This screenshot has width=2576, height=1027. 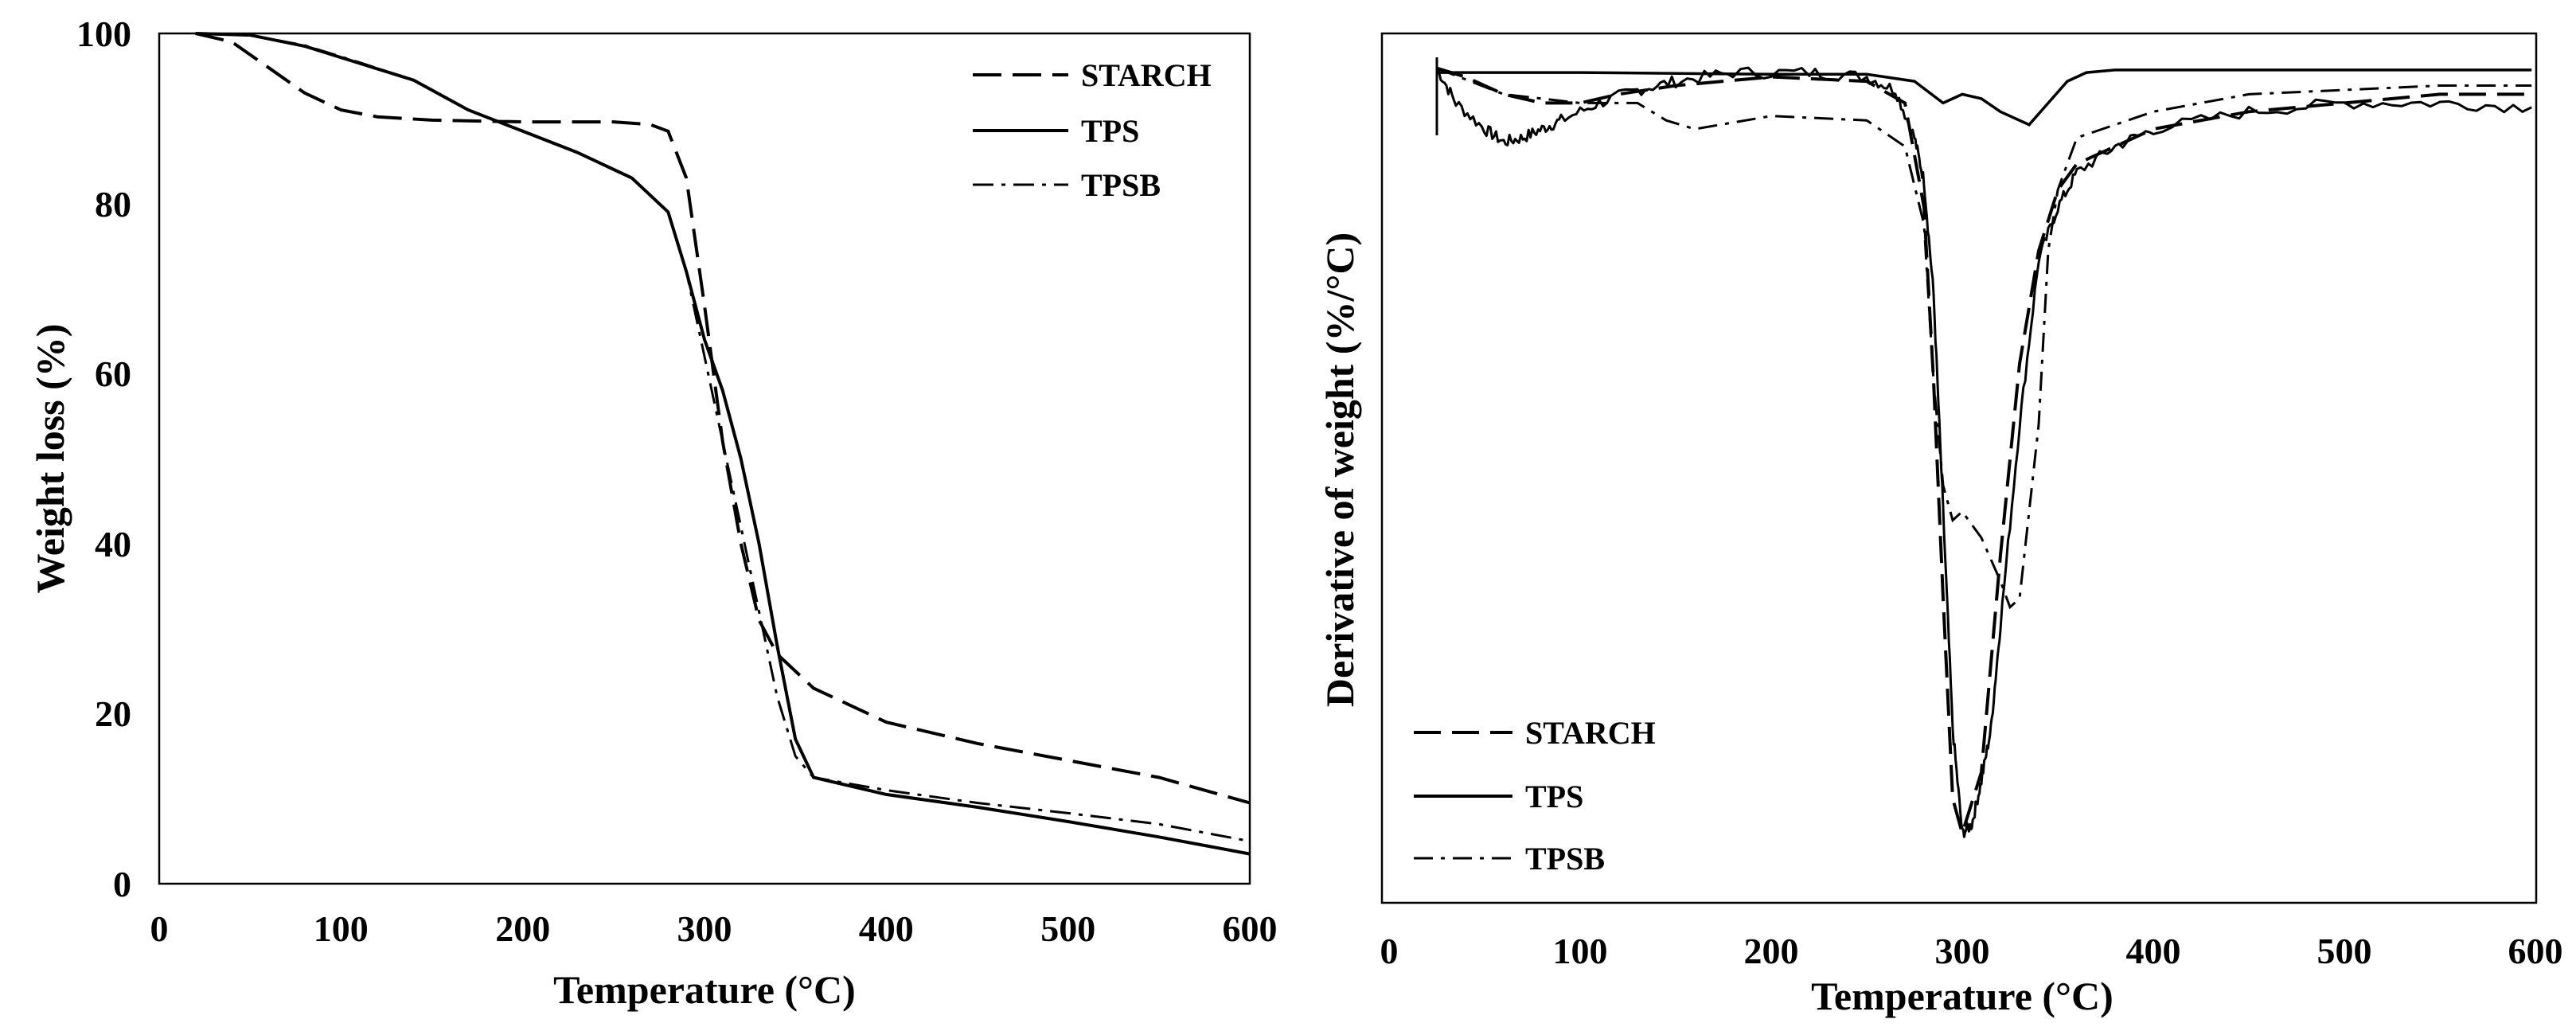 I want to click on dtg-x-tick-300: 300, so click(x=1962, y=951).